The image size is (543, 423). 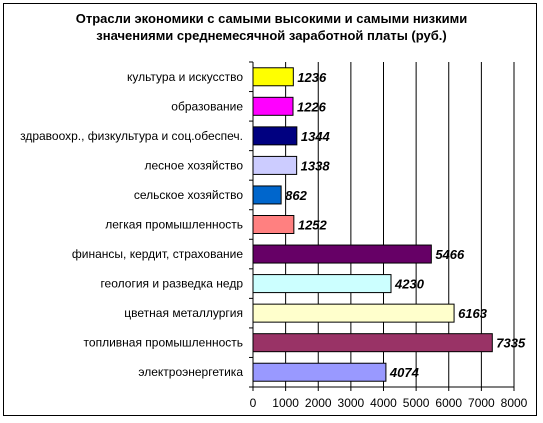 I want to click on category-label-5: легкая промышленность, so click(x=174, y=225).